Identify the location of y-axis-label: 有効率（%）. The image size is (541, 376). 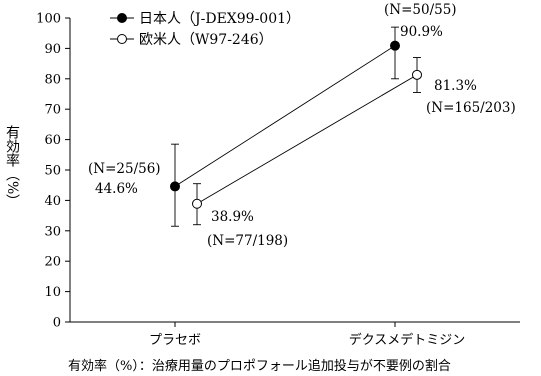
(12, 166).